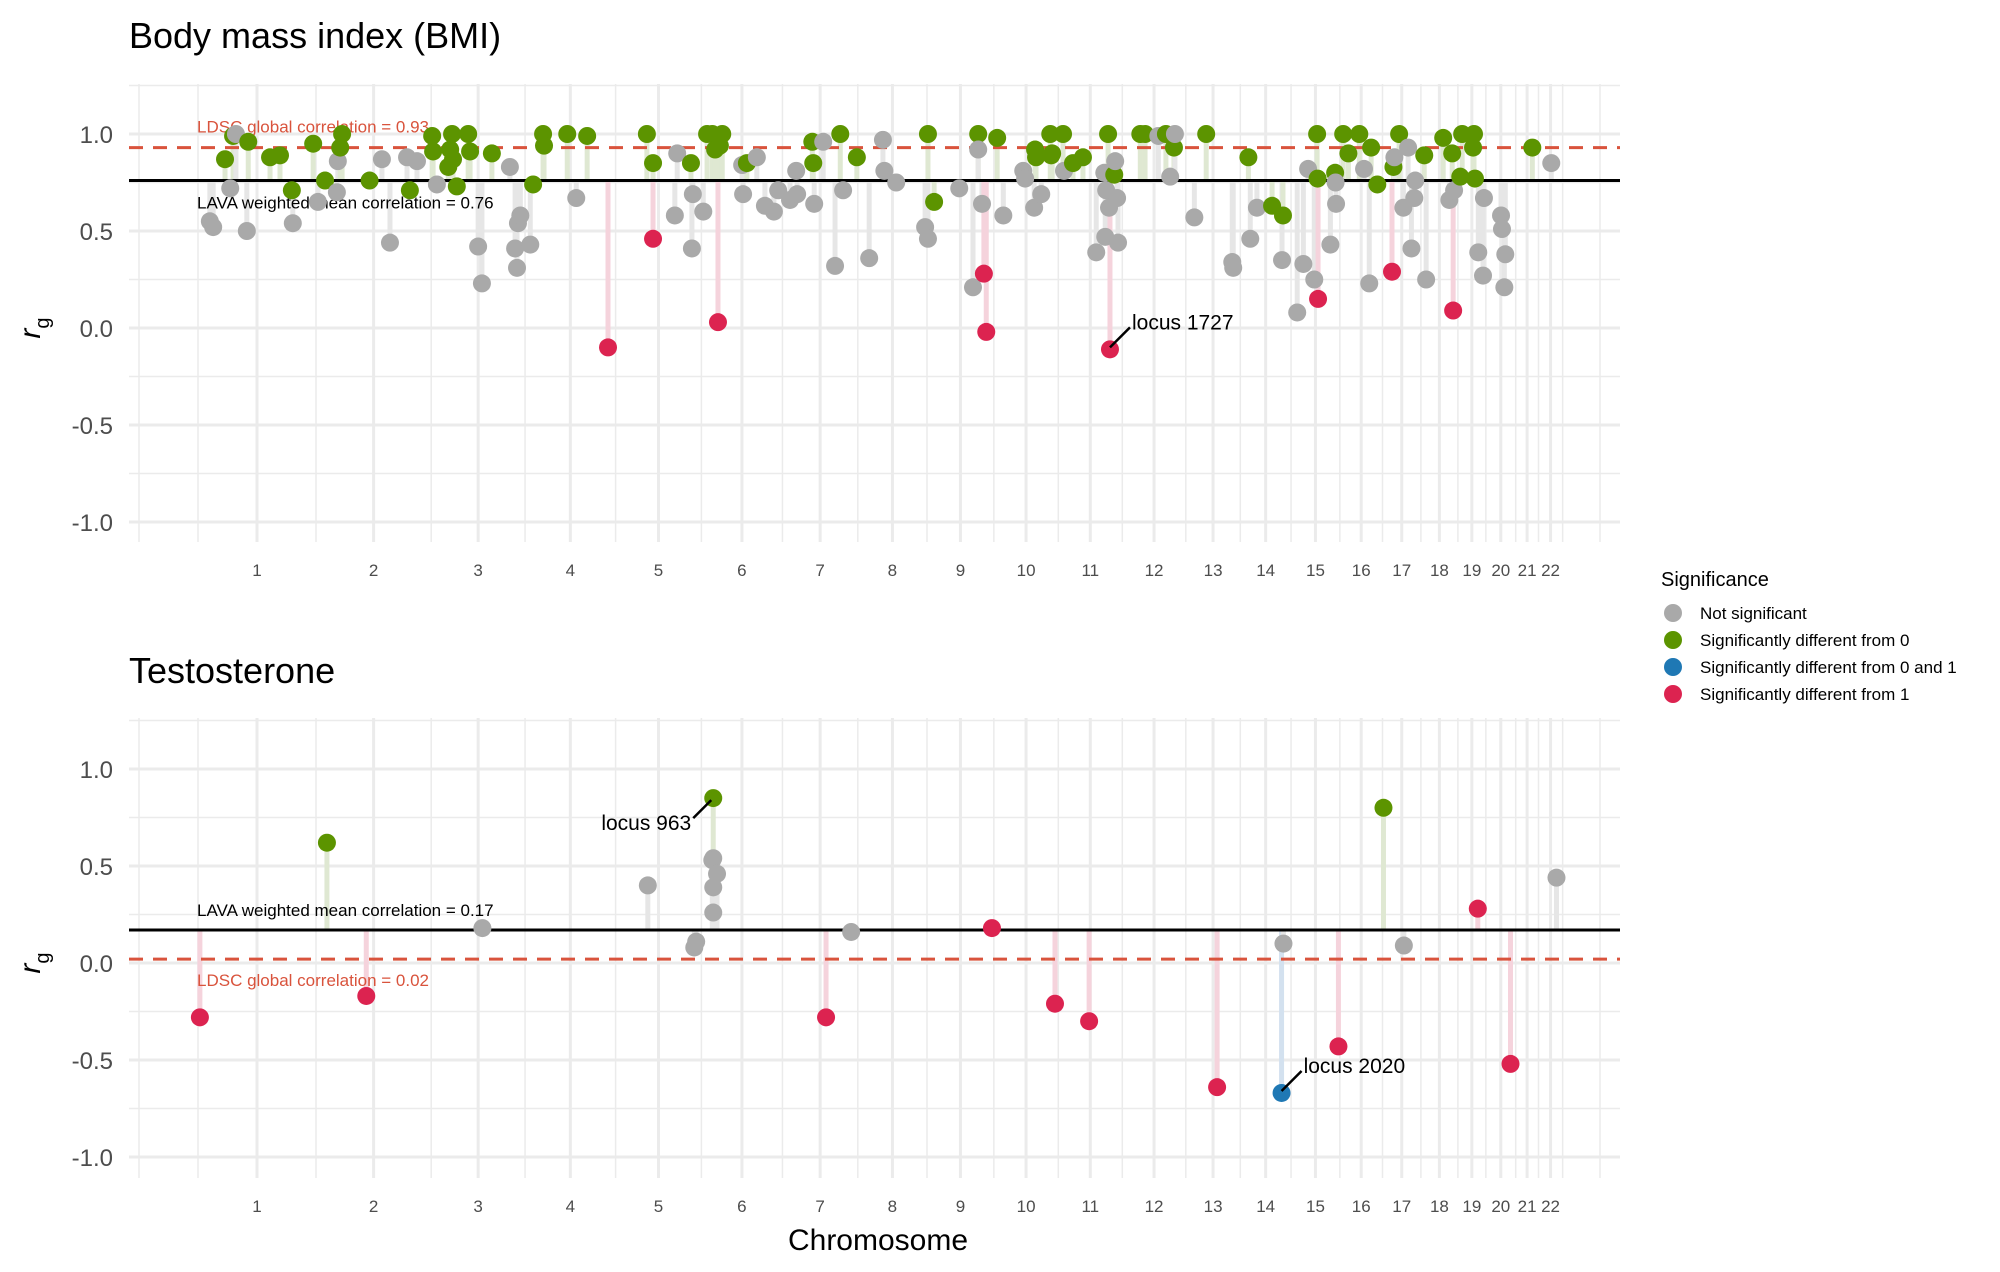 Image resolution: width=2000 pixels, height=1272 pixels. Describe the element at coordinates (1315, 1206) in the screenshot. I see `x-tick-label: 15` at that location.